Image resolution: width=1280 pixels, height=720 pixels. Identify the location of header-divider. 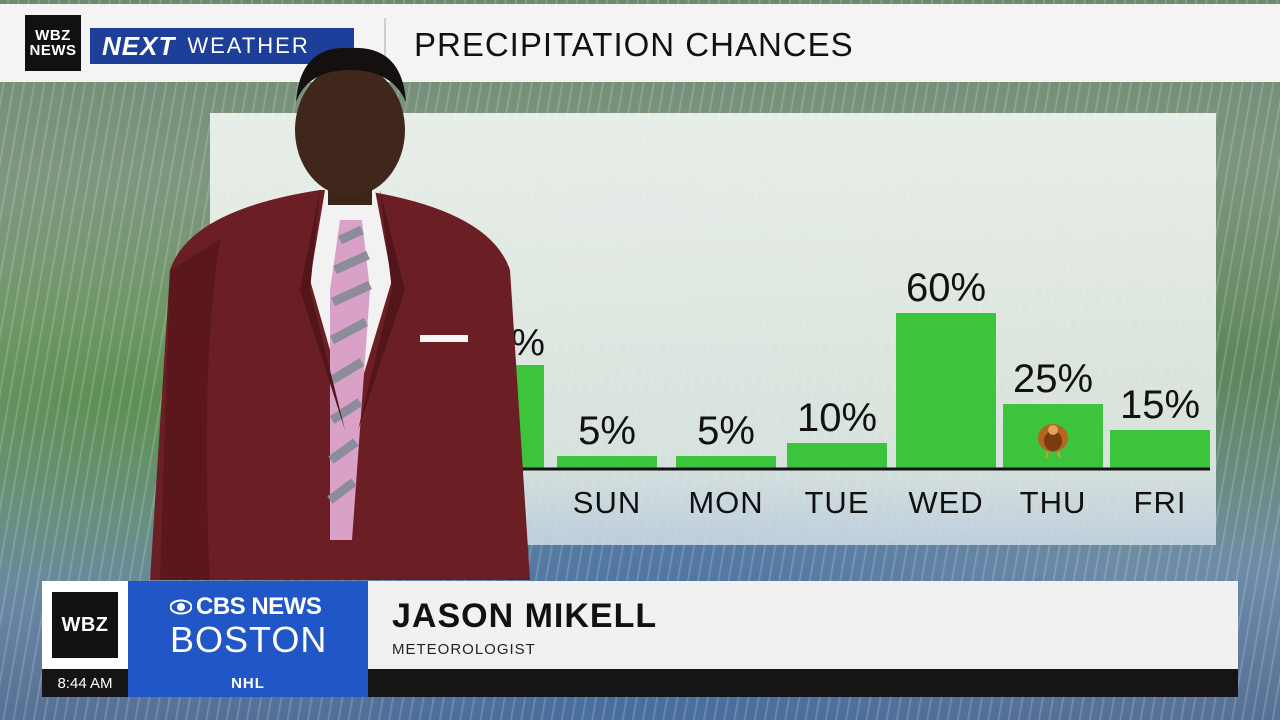
(385, 45).